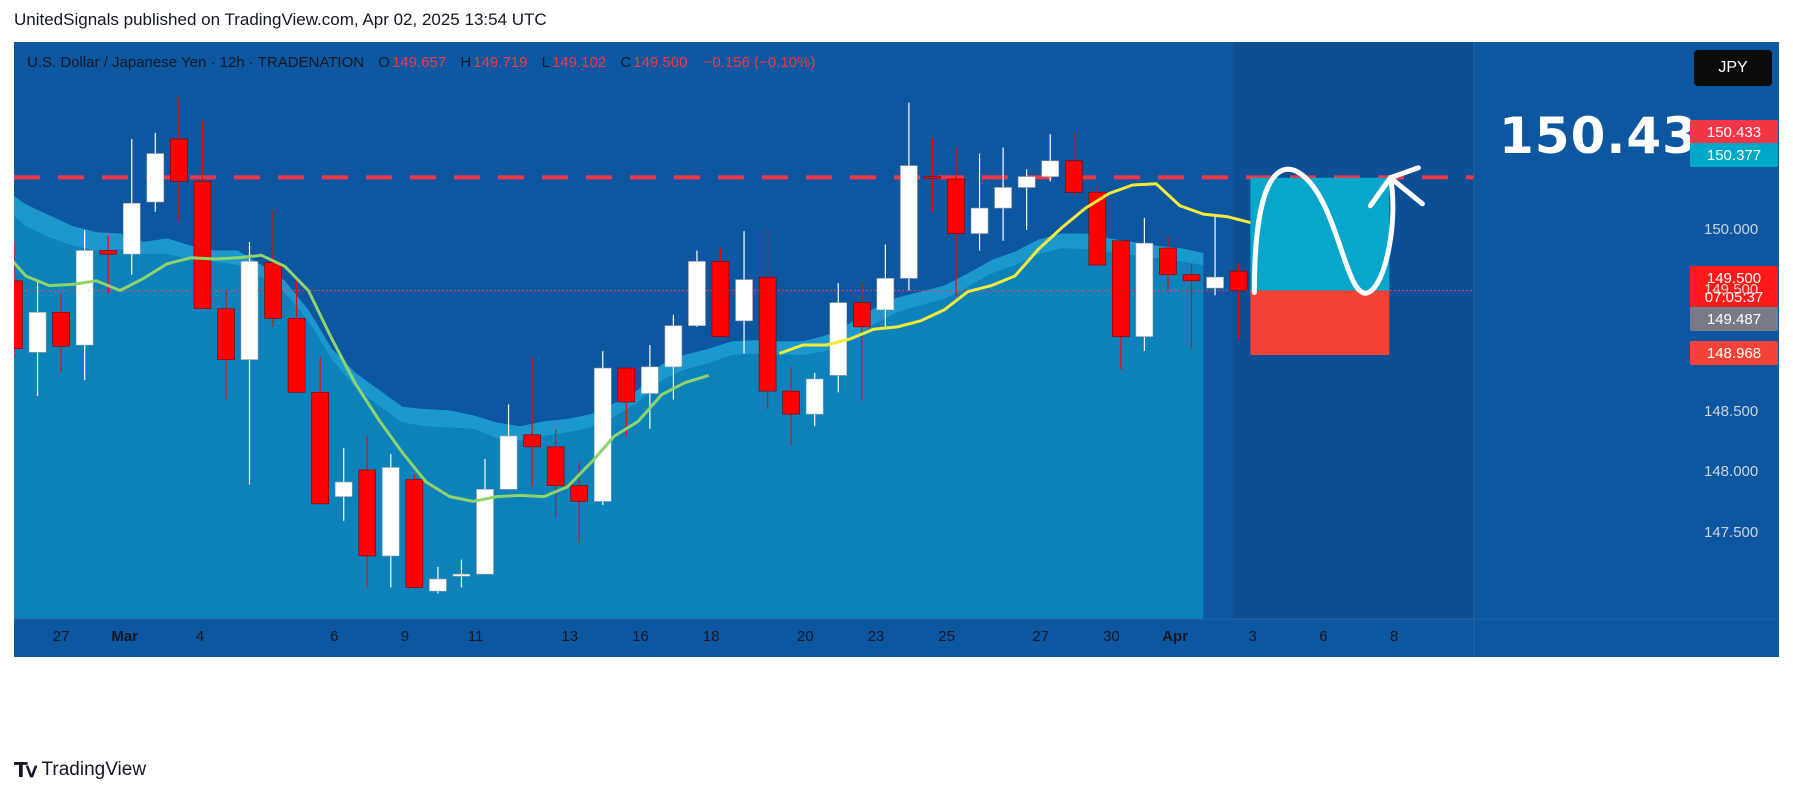 This screenshot has width=1793, height=798. Describe the element at coordinates (1396, 192) in the screenshot. I see `projection-arrowhead` at that location.